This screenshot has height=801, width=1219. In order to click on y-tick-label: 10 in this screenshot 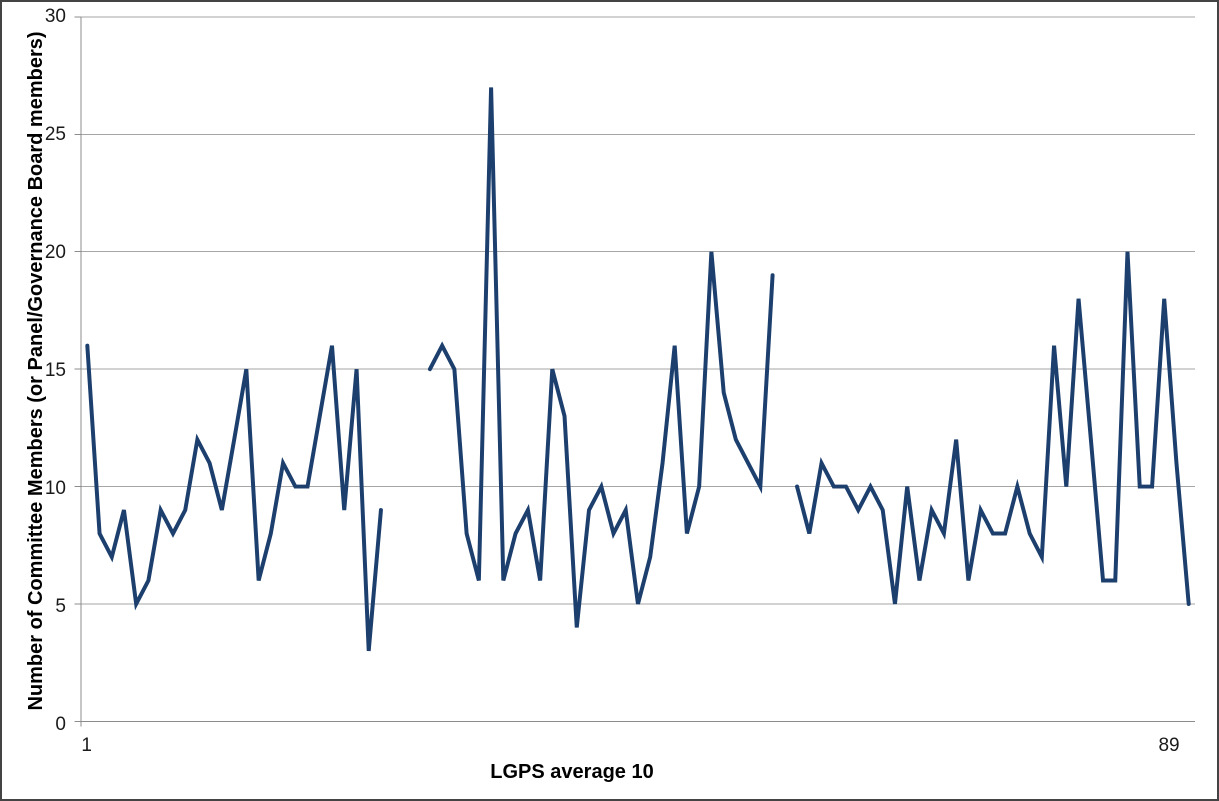, I will do `click(55, 488)`.